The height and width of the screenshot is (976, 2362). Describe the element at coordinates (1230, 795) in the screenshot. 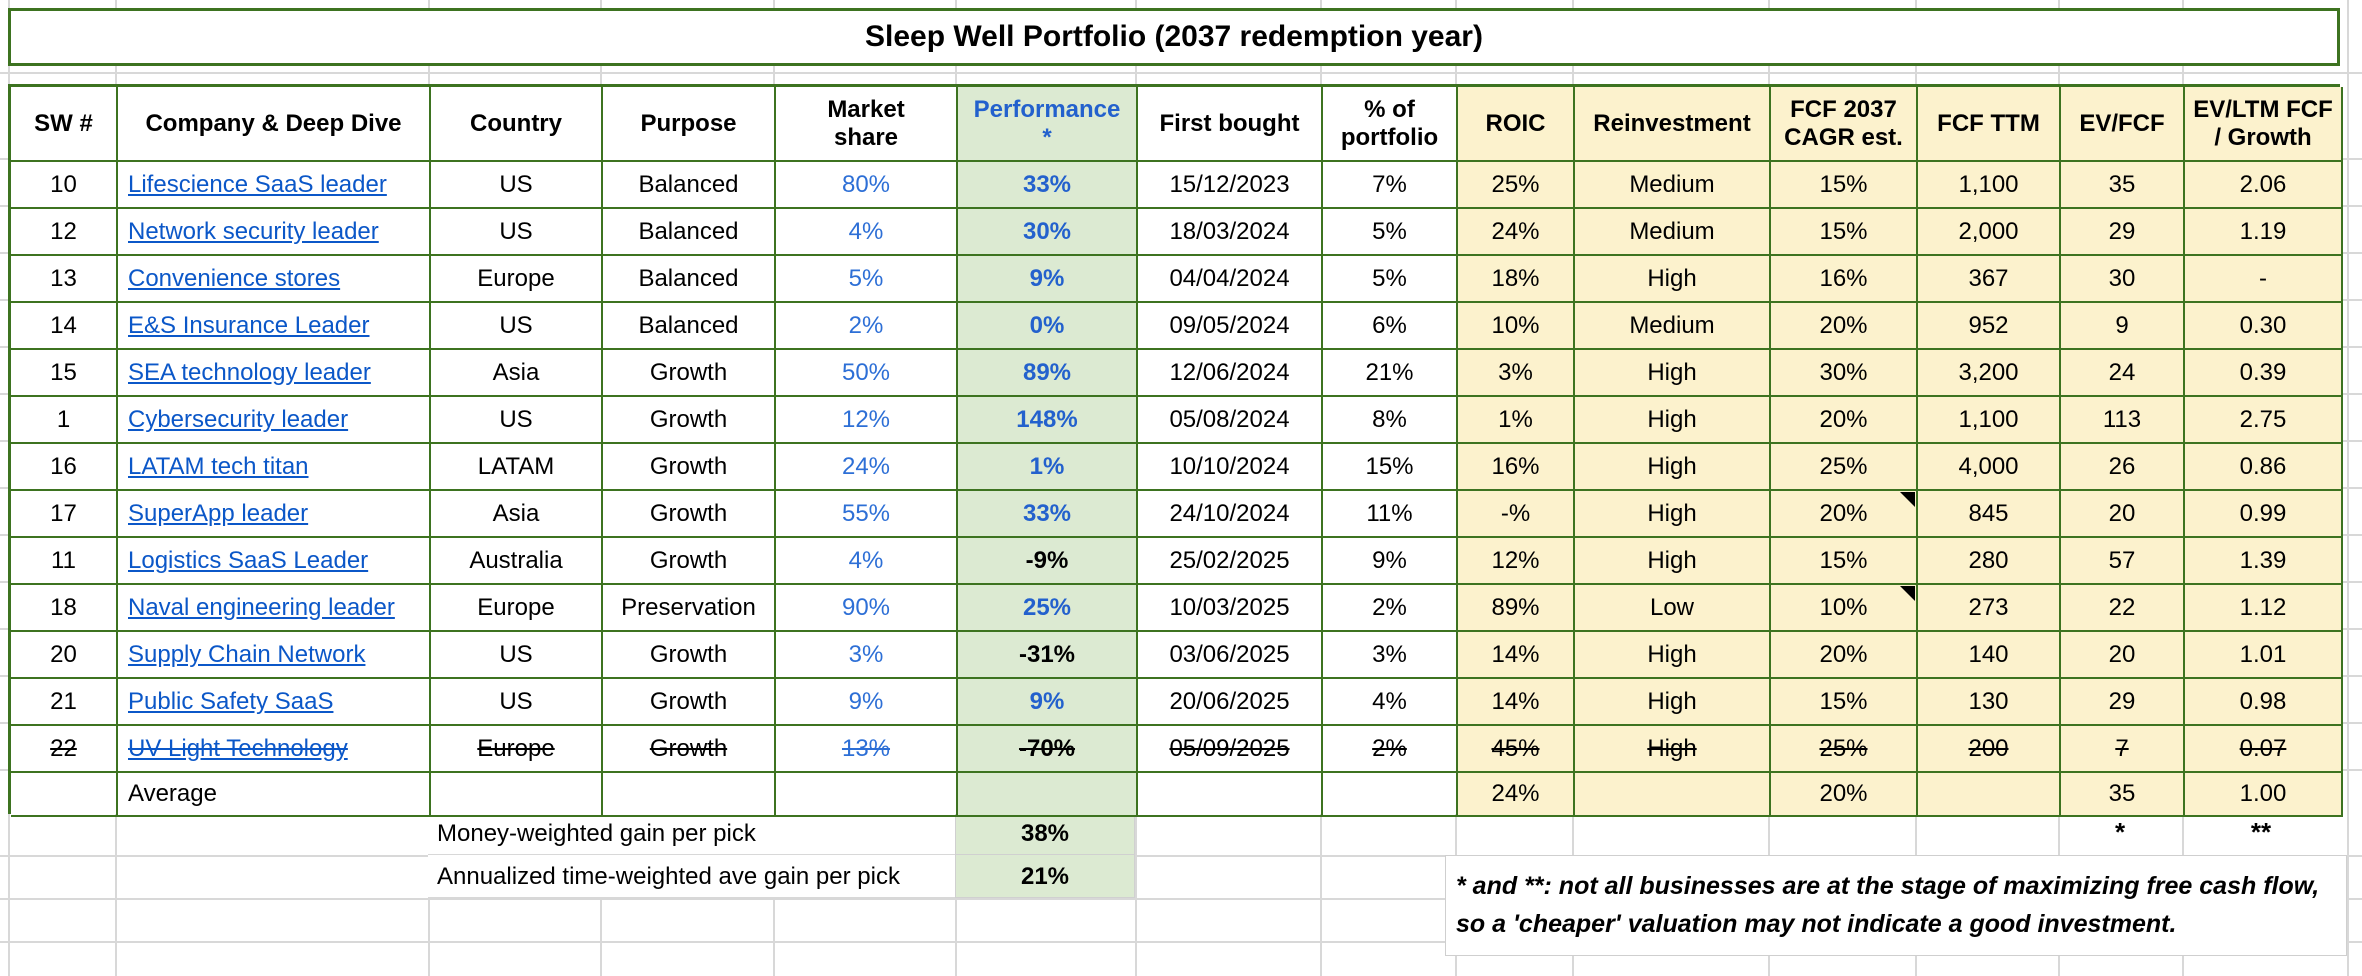

I see `avg-first_bought` at that location.